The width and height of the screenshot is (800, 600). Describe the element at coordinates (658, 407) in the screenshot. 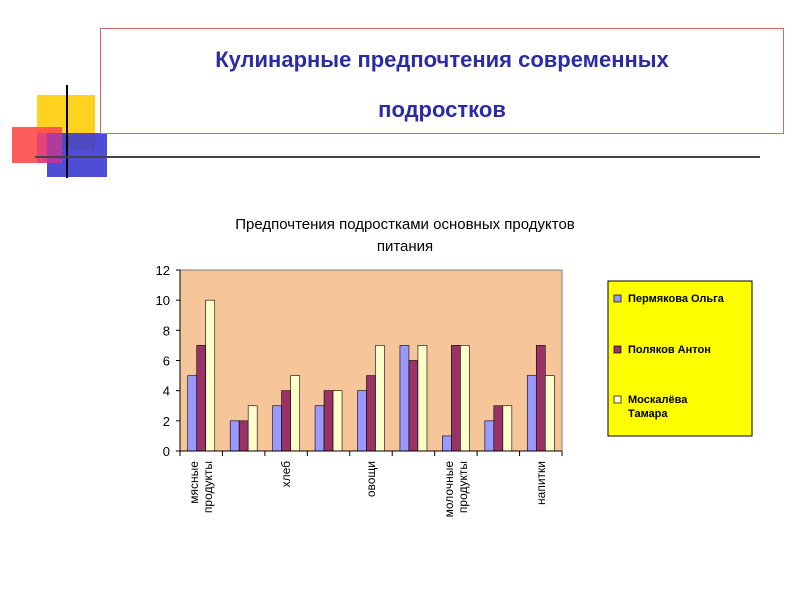

I see `legend-label: Москалёва Тамара` at that location.